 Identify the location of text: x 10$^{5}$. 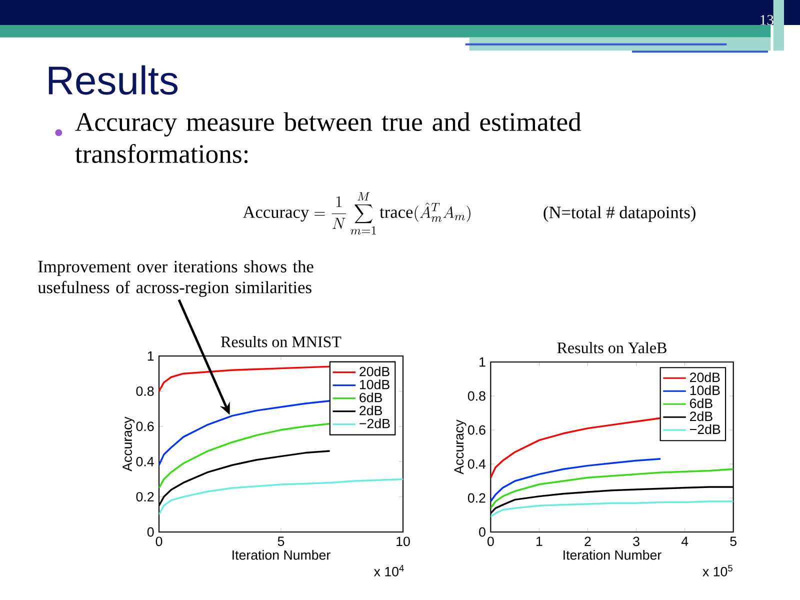
(717, 570).